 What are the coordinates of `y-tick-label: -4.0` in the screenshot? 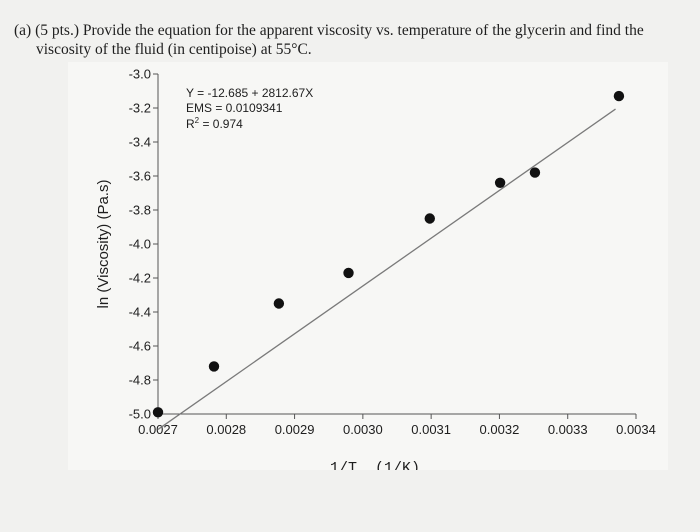 It's located at (140, 244).